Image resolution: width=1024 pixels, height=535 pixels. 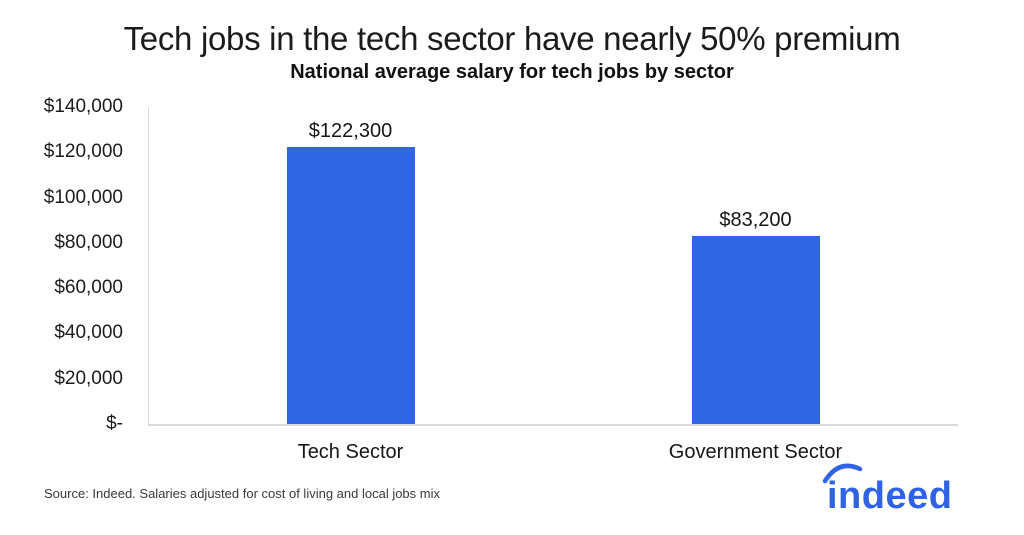 What do you see at coordinates (755, 219) in the screenshot?
I see `bar-value-label: $83,200` at bounding box center [755, 219].